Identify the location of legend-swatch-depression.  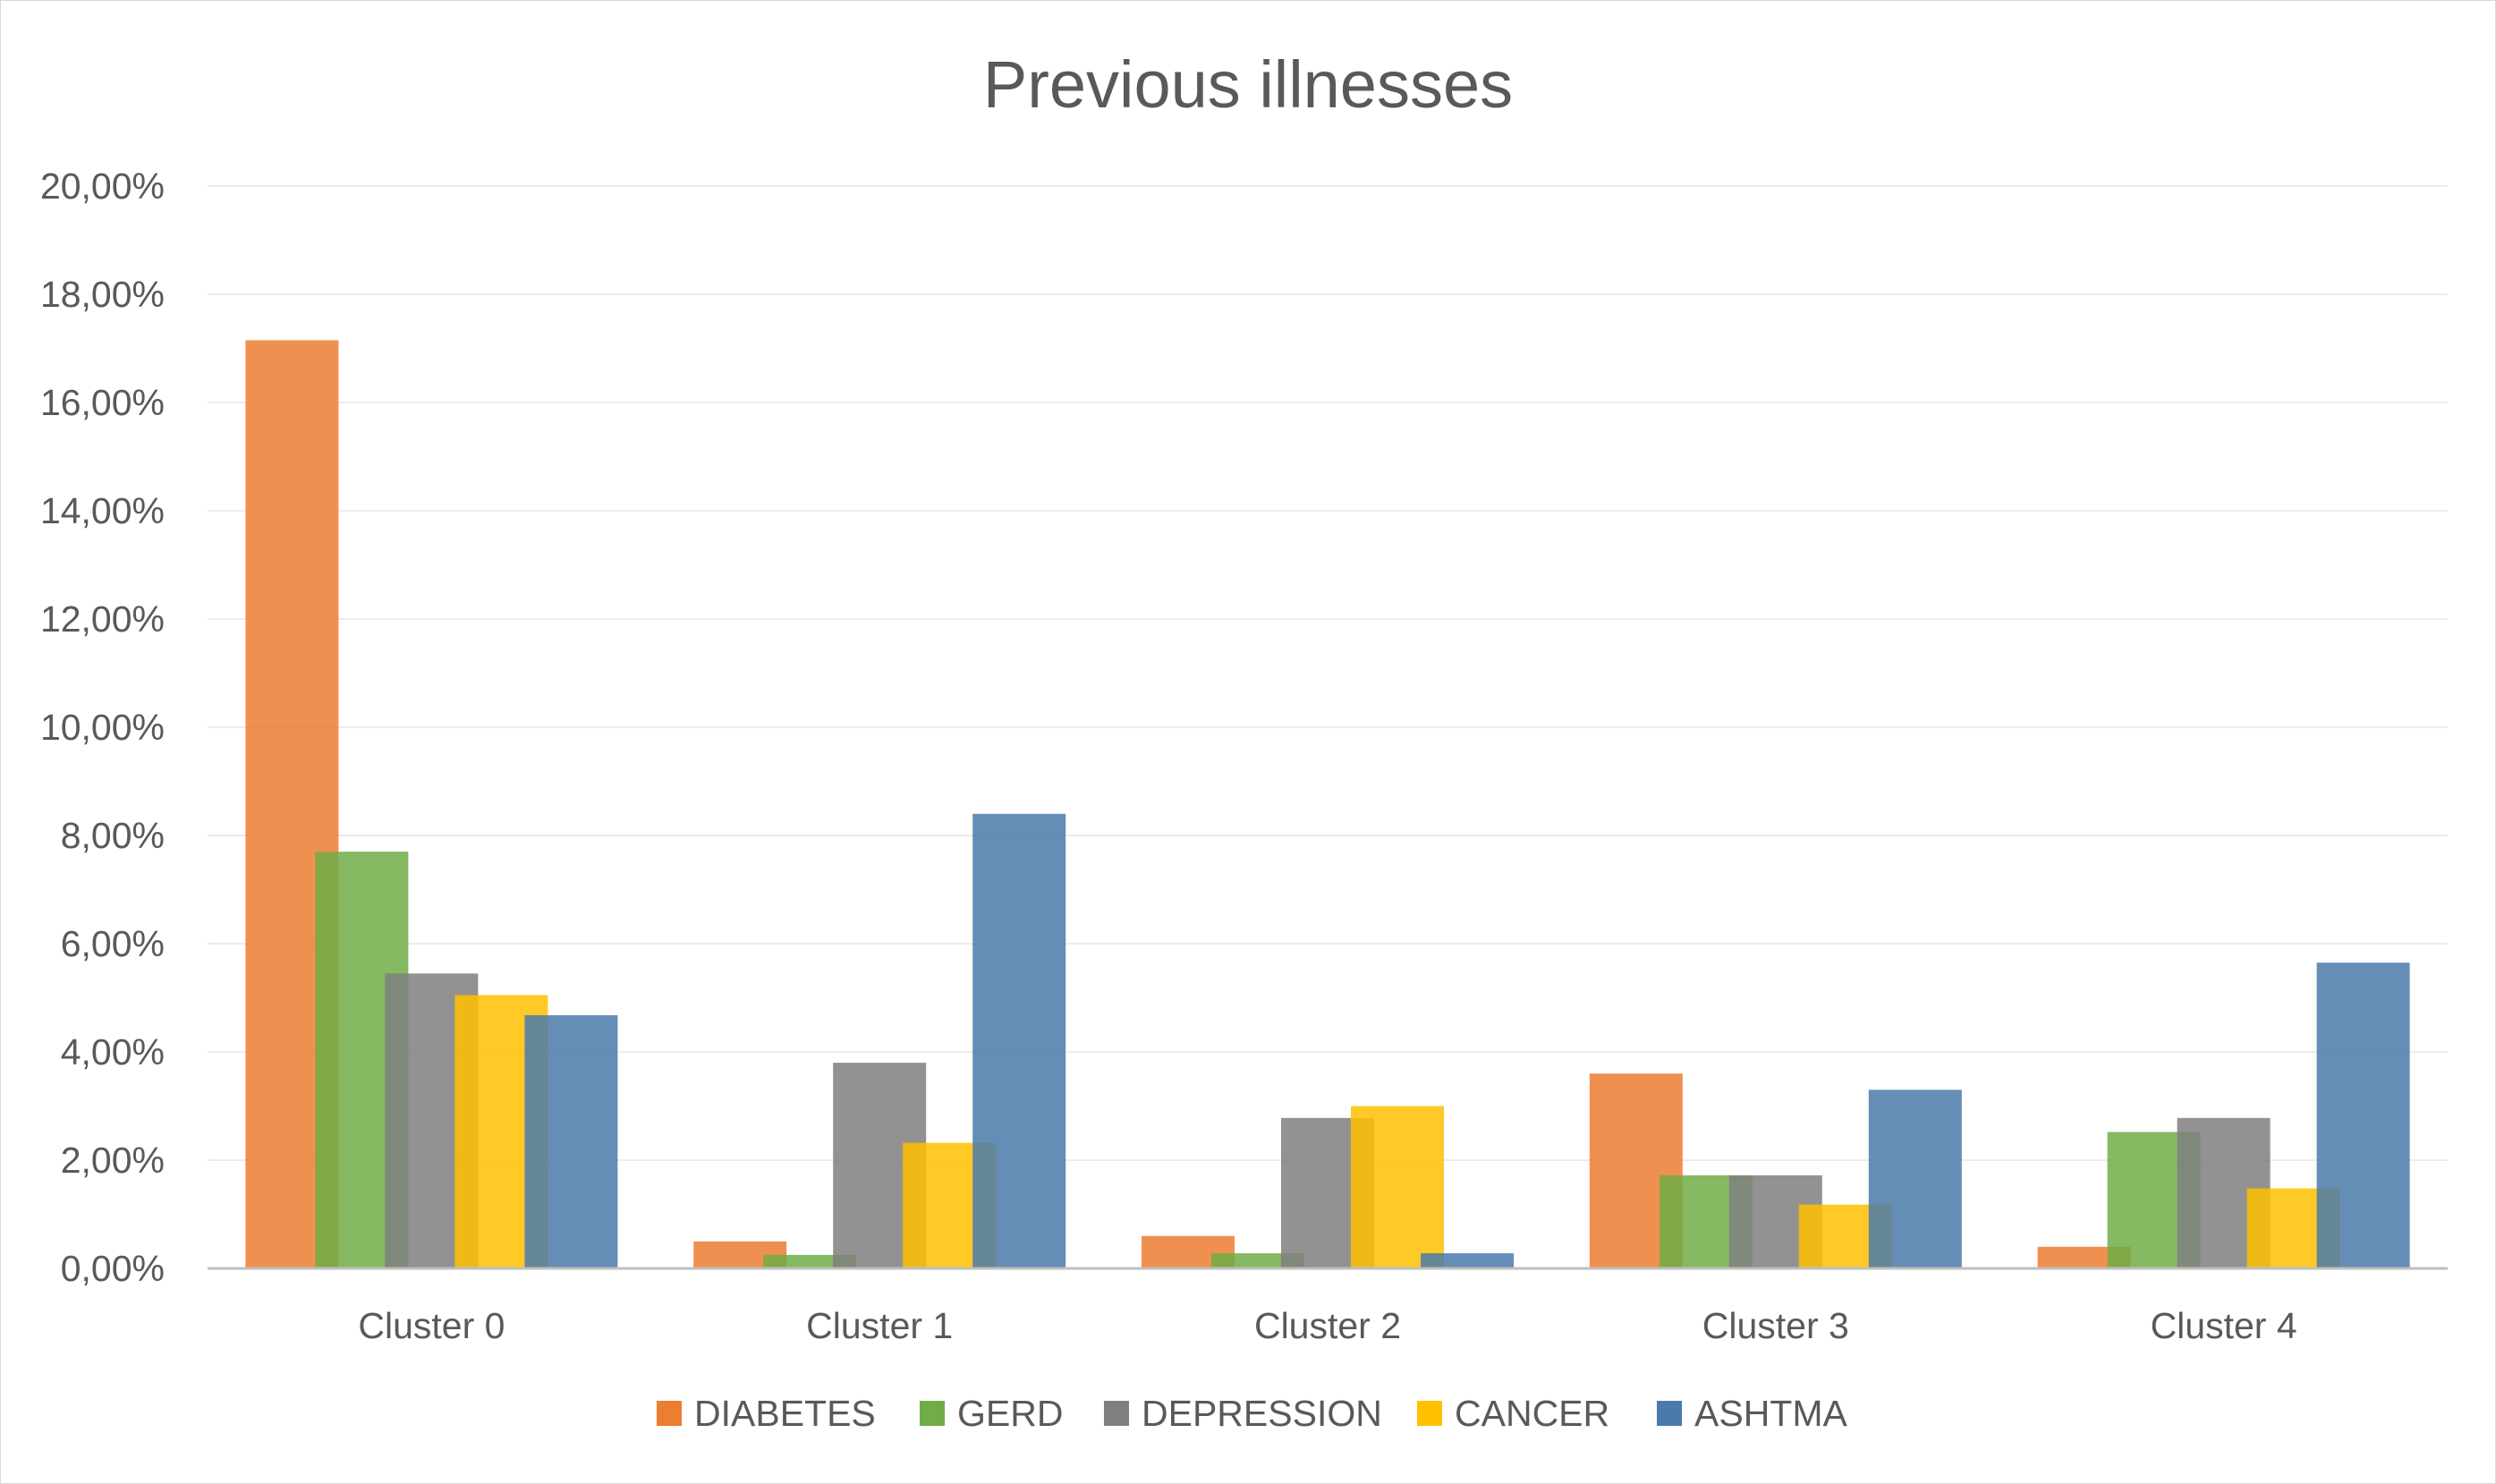
(1116, 1413).